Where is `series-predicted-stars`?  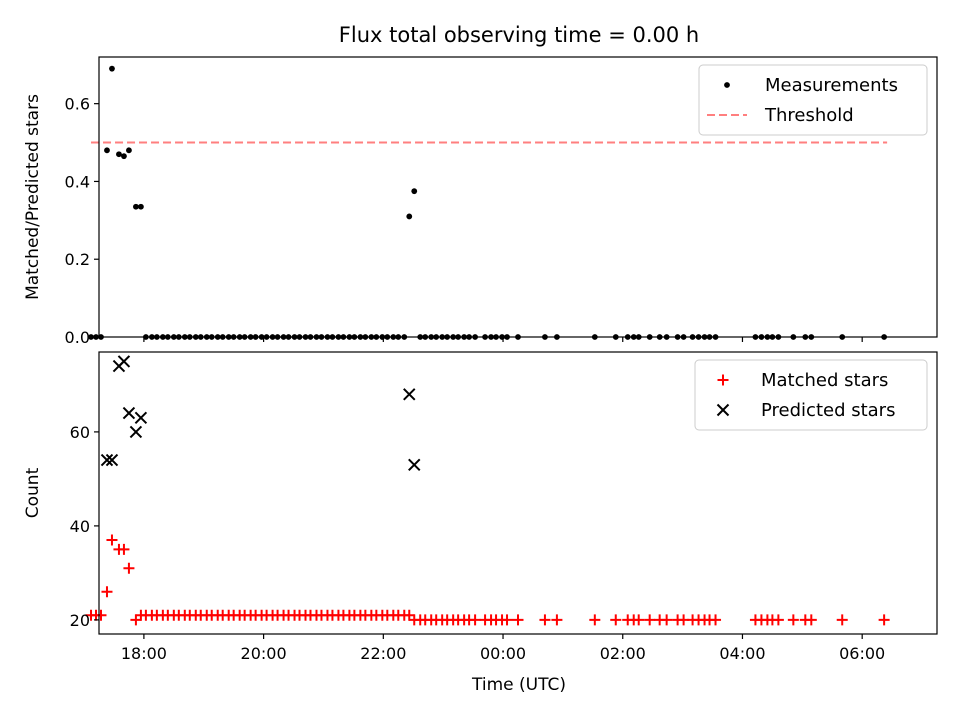 series-predicted-stars is located at coordinates (260, 413).